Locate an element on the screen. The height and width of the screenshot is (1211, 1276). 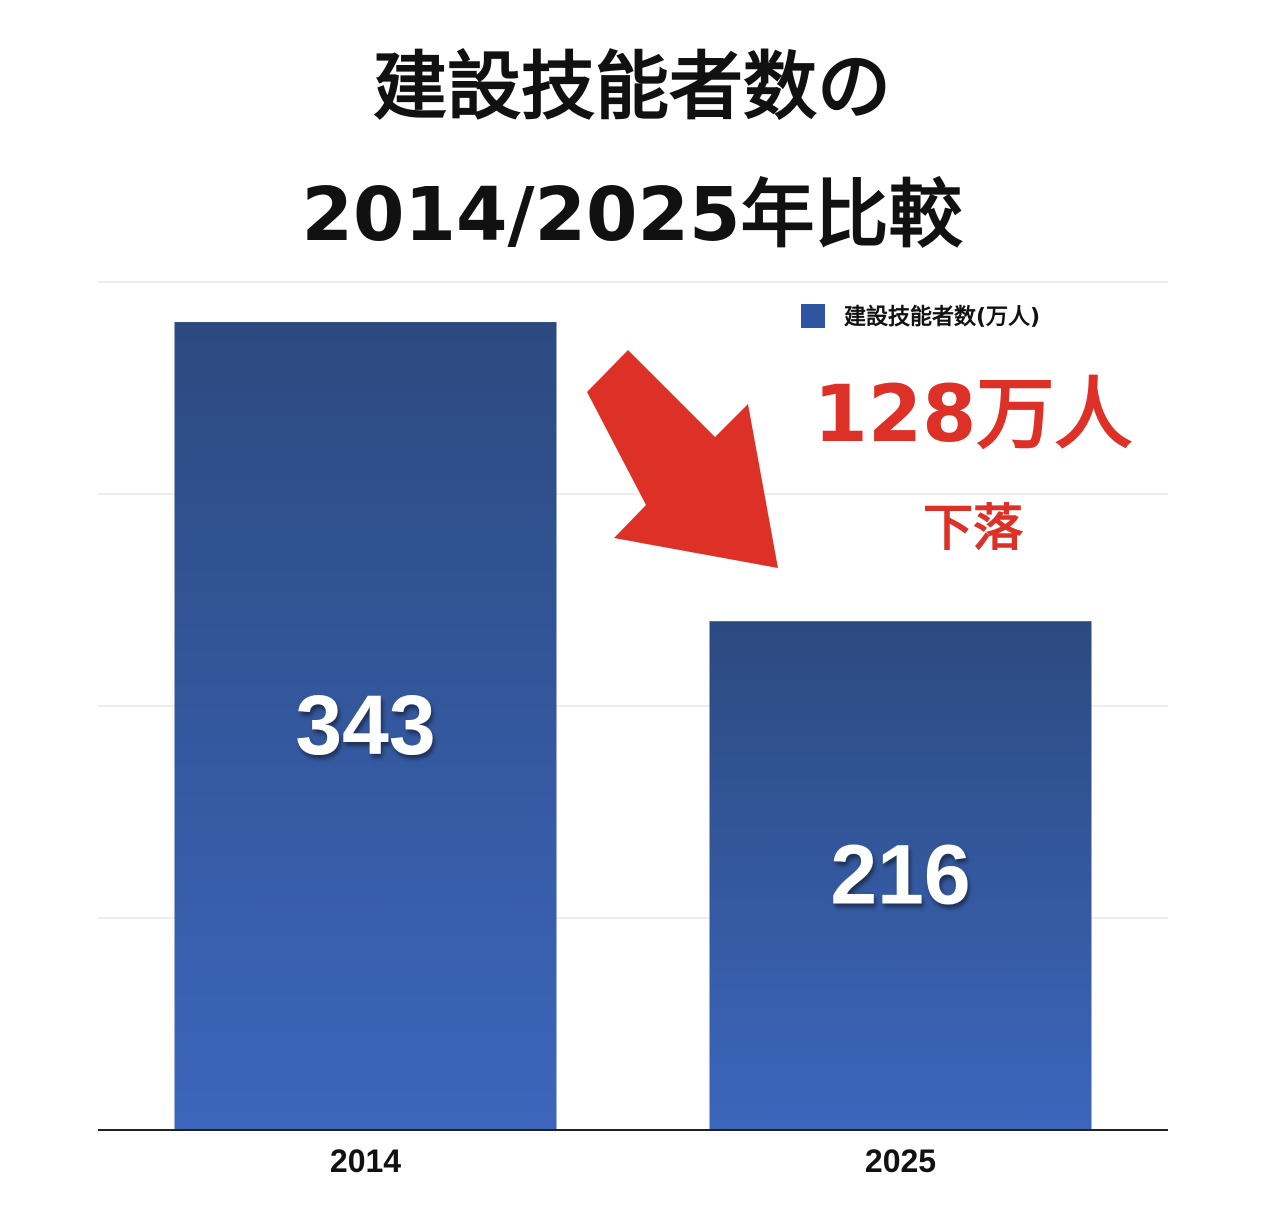
data-label-2014: 343 is located at coordinates (365, 725).